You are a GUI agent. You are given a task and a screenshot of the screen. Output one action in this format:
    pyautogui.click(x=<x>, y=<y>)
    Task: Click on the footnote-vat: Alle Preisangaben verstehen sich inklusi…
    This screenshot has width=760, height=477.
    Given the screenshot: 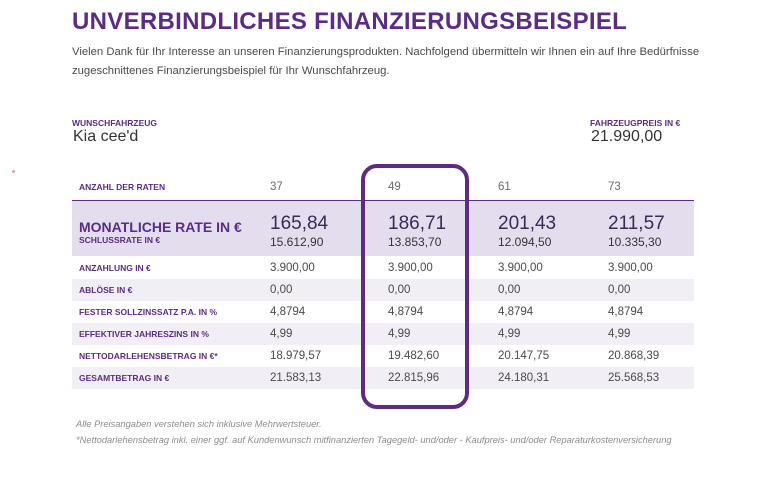 What is the action you would take?
    pyautogui.click(x=199, y=424)
    